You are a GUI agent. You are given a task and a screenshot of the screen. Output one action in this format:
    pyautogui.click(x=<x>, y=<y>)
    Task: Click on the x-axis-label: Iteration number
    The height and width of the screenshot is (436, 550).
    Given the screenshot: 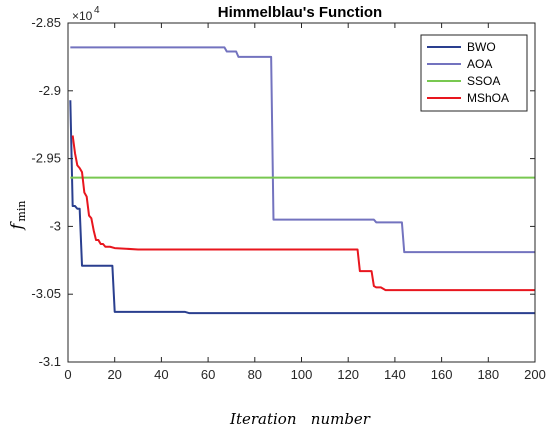 What is the action you would take?
    pyautogui.click(x=300, y=419)
    